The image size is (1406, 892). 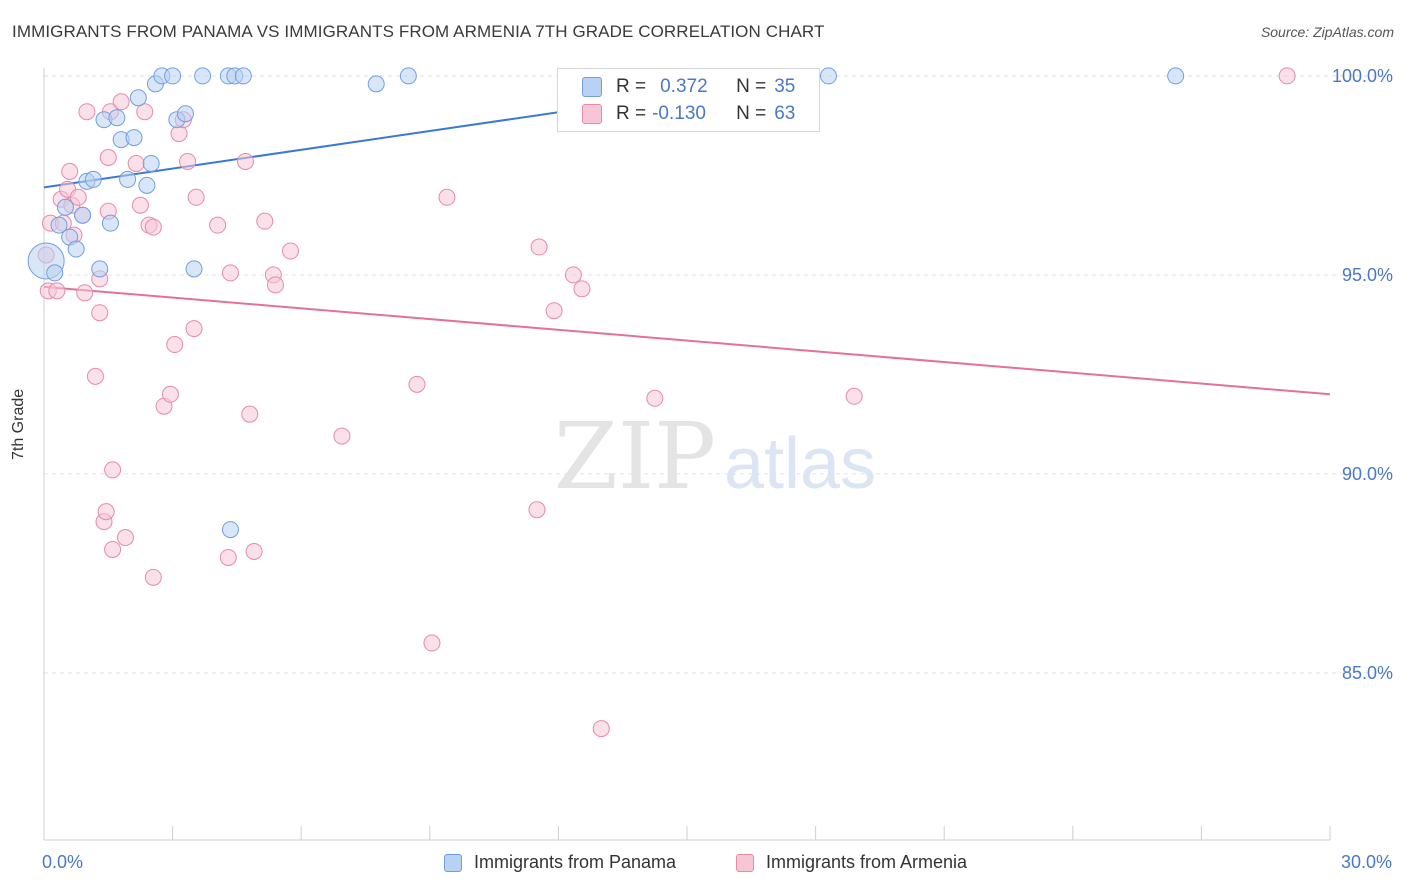 I want to click on x-axis-max-label: 30.0%, so click(x=1366, y=862).